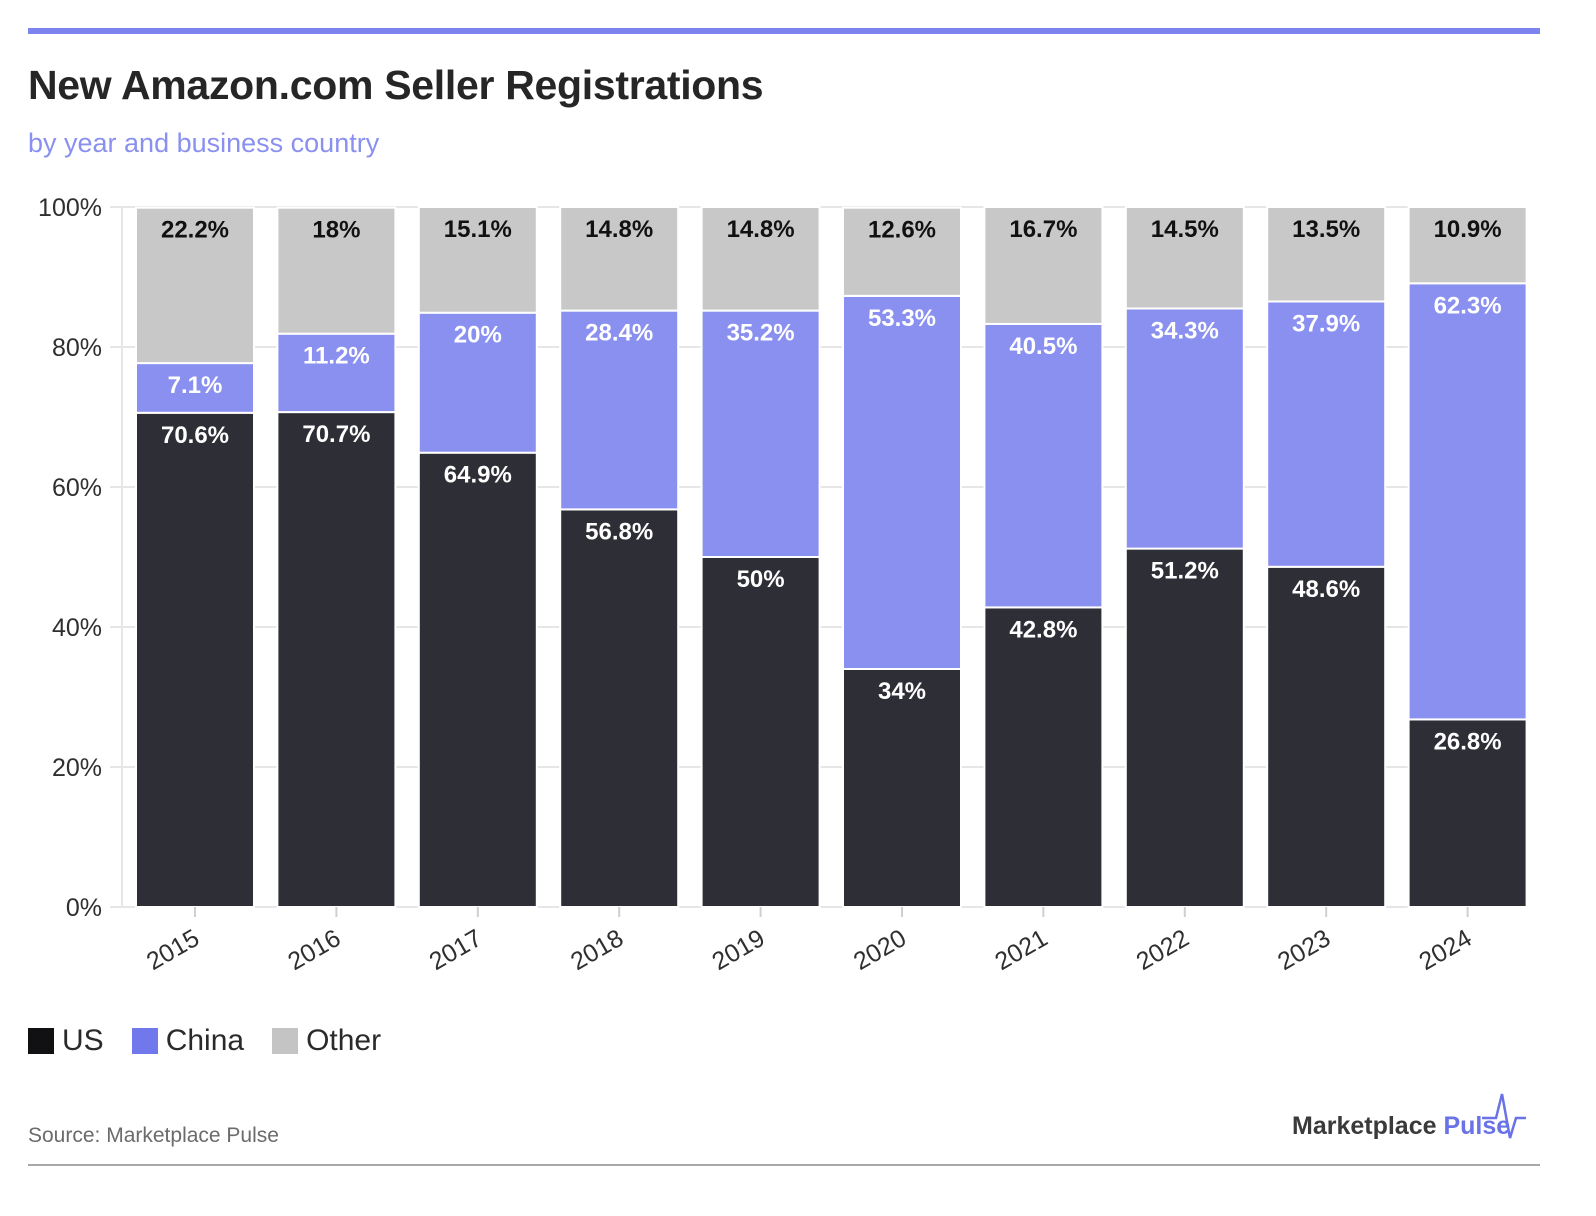 The height and width of the screenshot is (1216, 1596). I want to click on data-label-us: 51.2%, so click(1185, 571).